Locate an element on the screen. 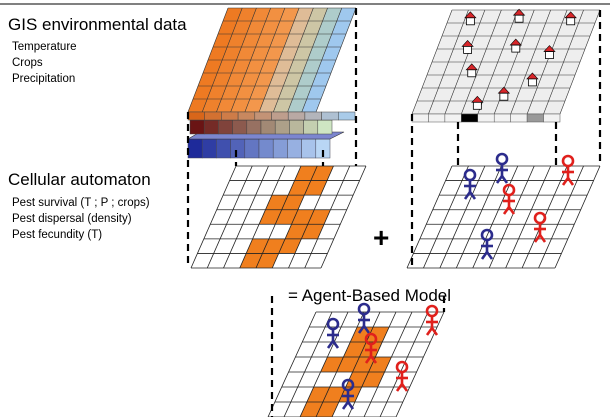 The width and height of the screenshot is (610, 417). abm-grid is located at coordinates (356, 359).